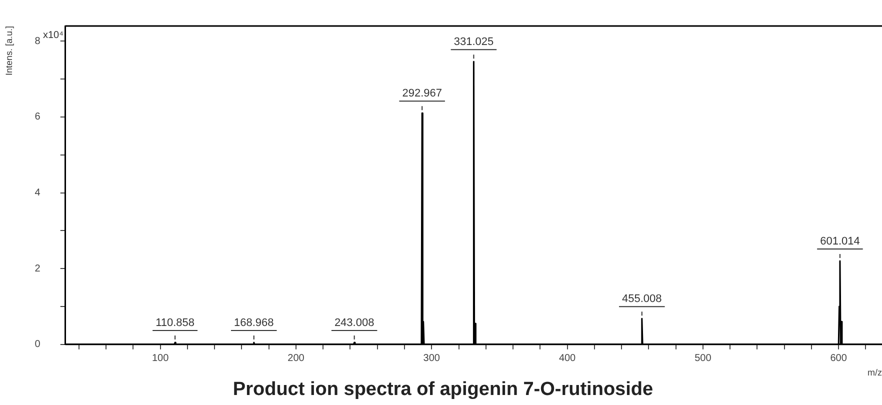 Image resolution: width=882 pixels, height=405 pixels. Describe the element at coordinates (567, 358) in the screenshot. I see `x-tick-label: 400` at that location.